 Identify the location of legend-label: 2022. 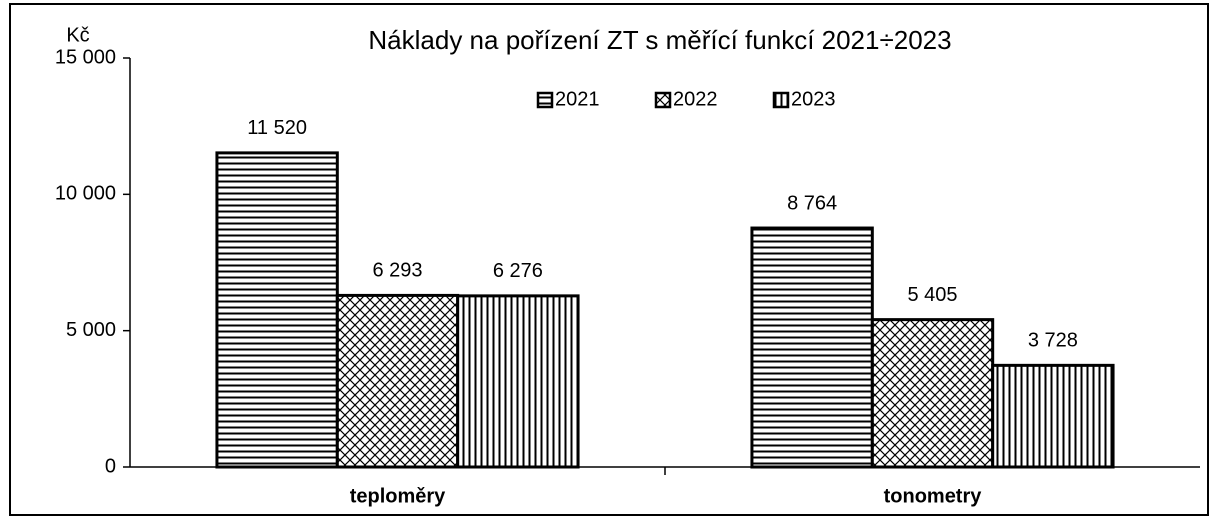
(695, 99).